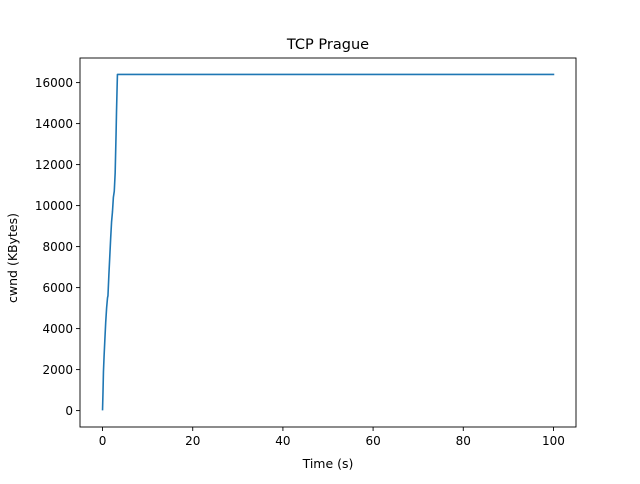 The width and height of the screenshot is (640, 484). I want to click on y-tick-label: 10000, so click(54, 206).